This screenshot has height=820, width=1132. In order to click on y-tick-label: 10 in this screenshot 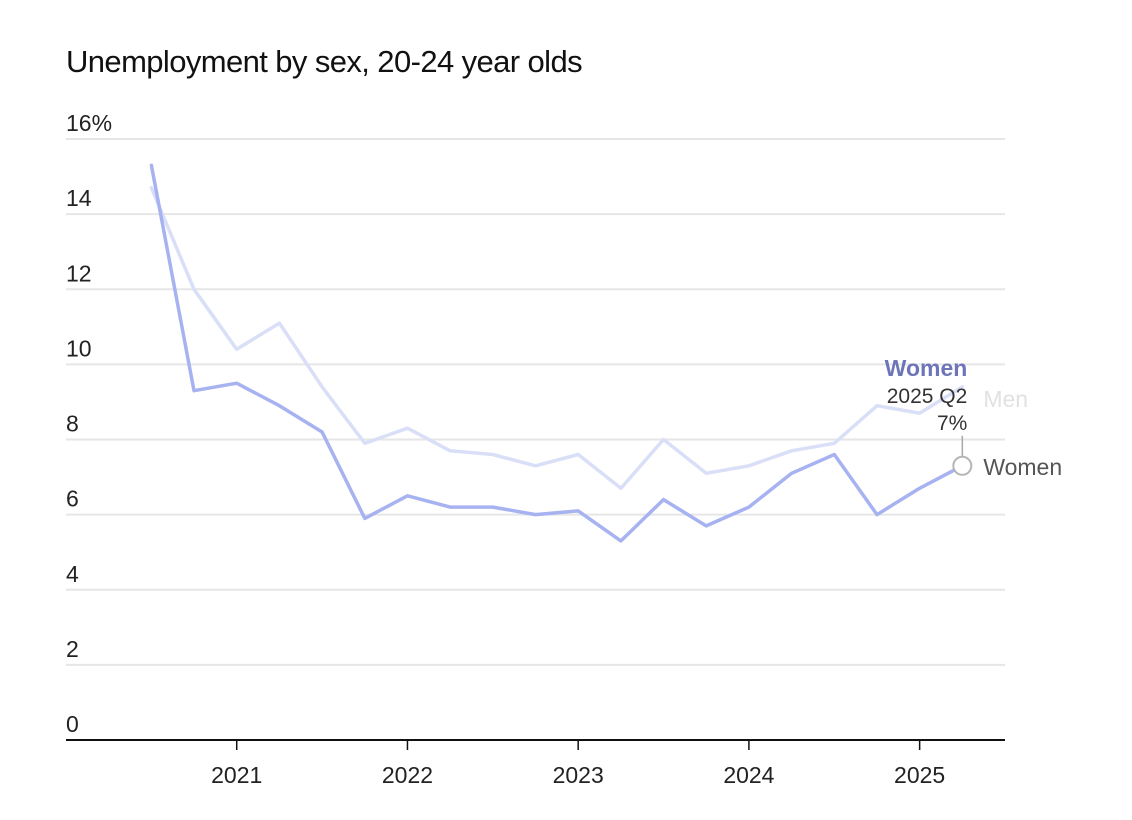, I will do `click(79, 348)`.